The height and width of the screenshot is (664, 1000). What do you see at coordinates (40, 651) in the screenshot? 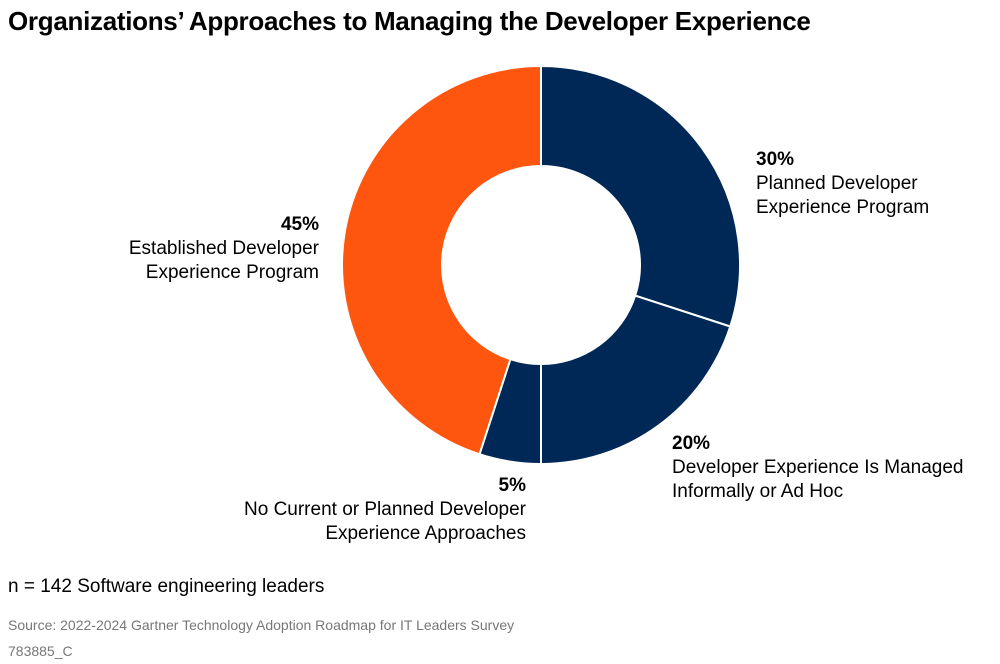
I see `figure-id: 783885_C` at bounding box center [40, 651].